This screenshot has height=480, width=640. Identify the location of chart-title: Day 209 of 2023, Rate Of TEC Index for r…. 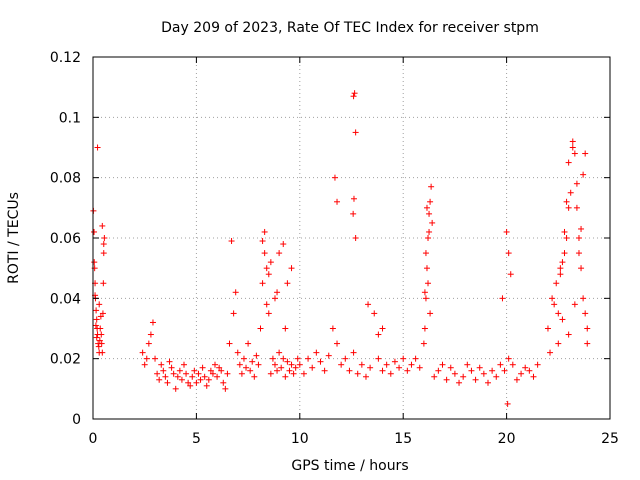
(350, 28).